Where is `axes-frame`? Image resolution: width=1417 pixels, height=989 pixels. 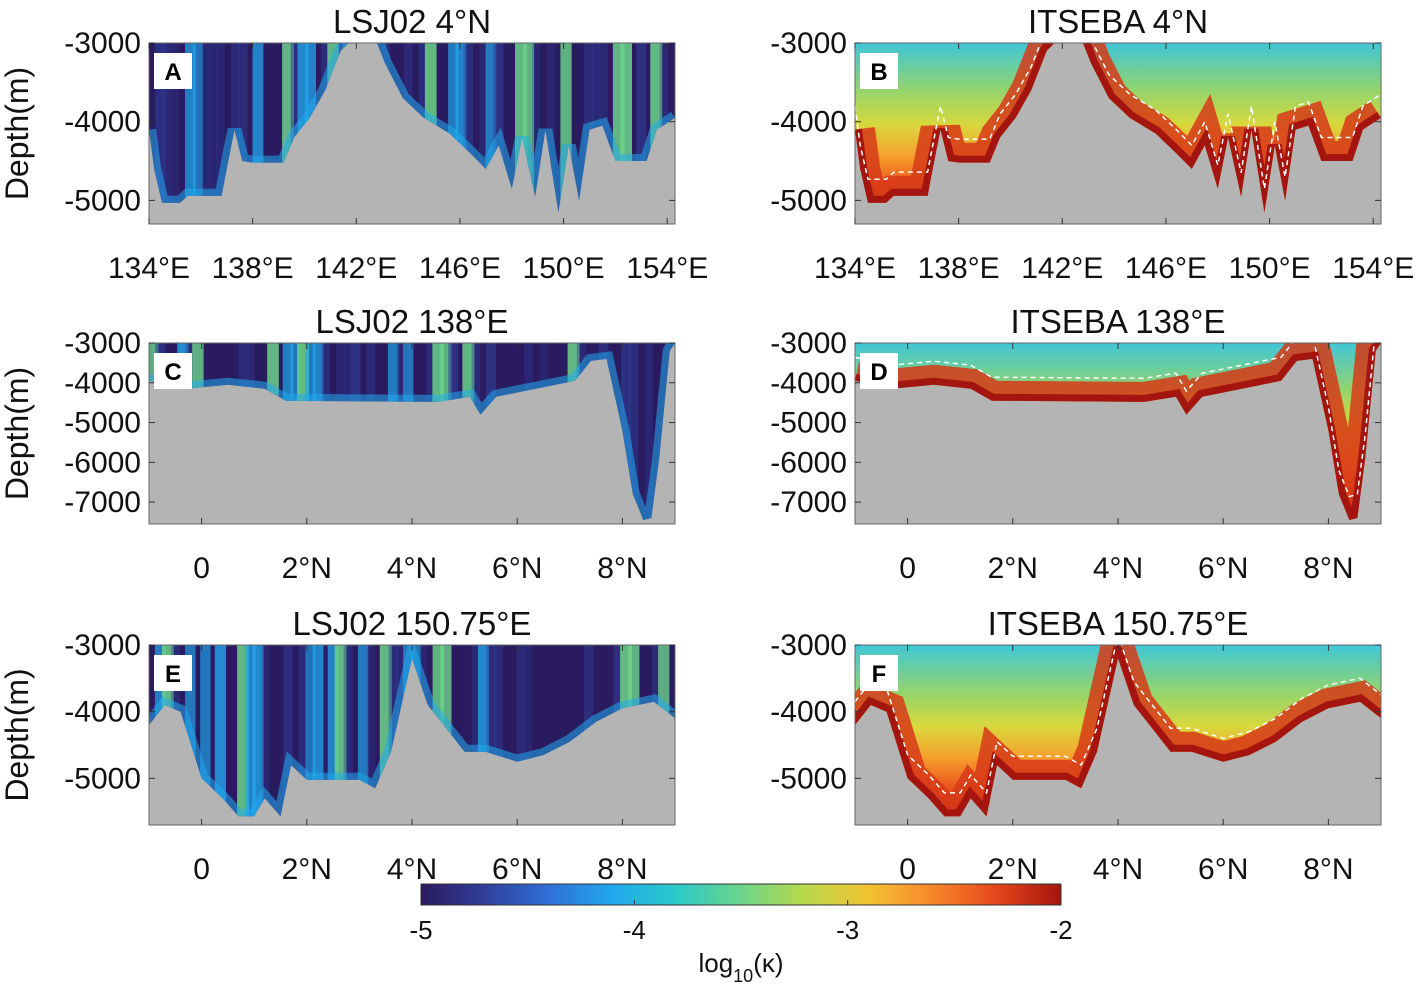 axes-frame is located at coordinates (1118, 133).